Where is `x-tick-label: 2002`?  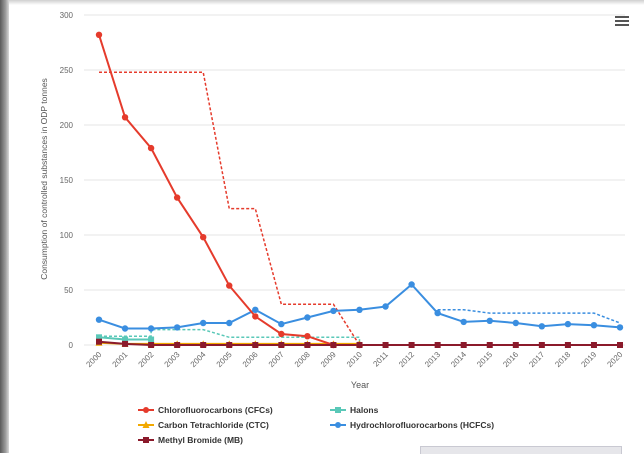
x-tick-label: 2002 is located at coordinates (146, 359).